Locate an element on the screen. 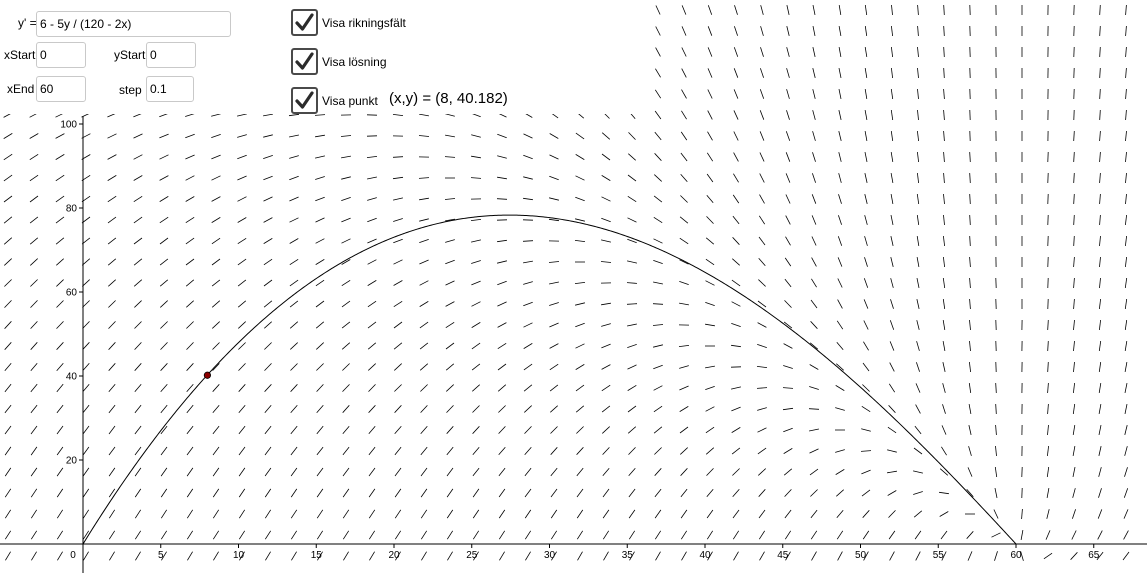 This screenshot has height=573, width=1147. solution-point is located at coordinates (207, 375).